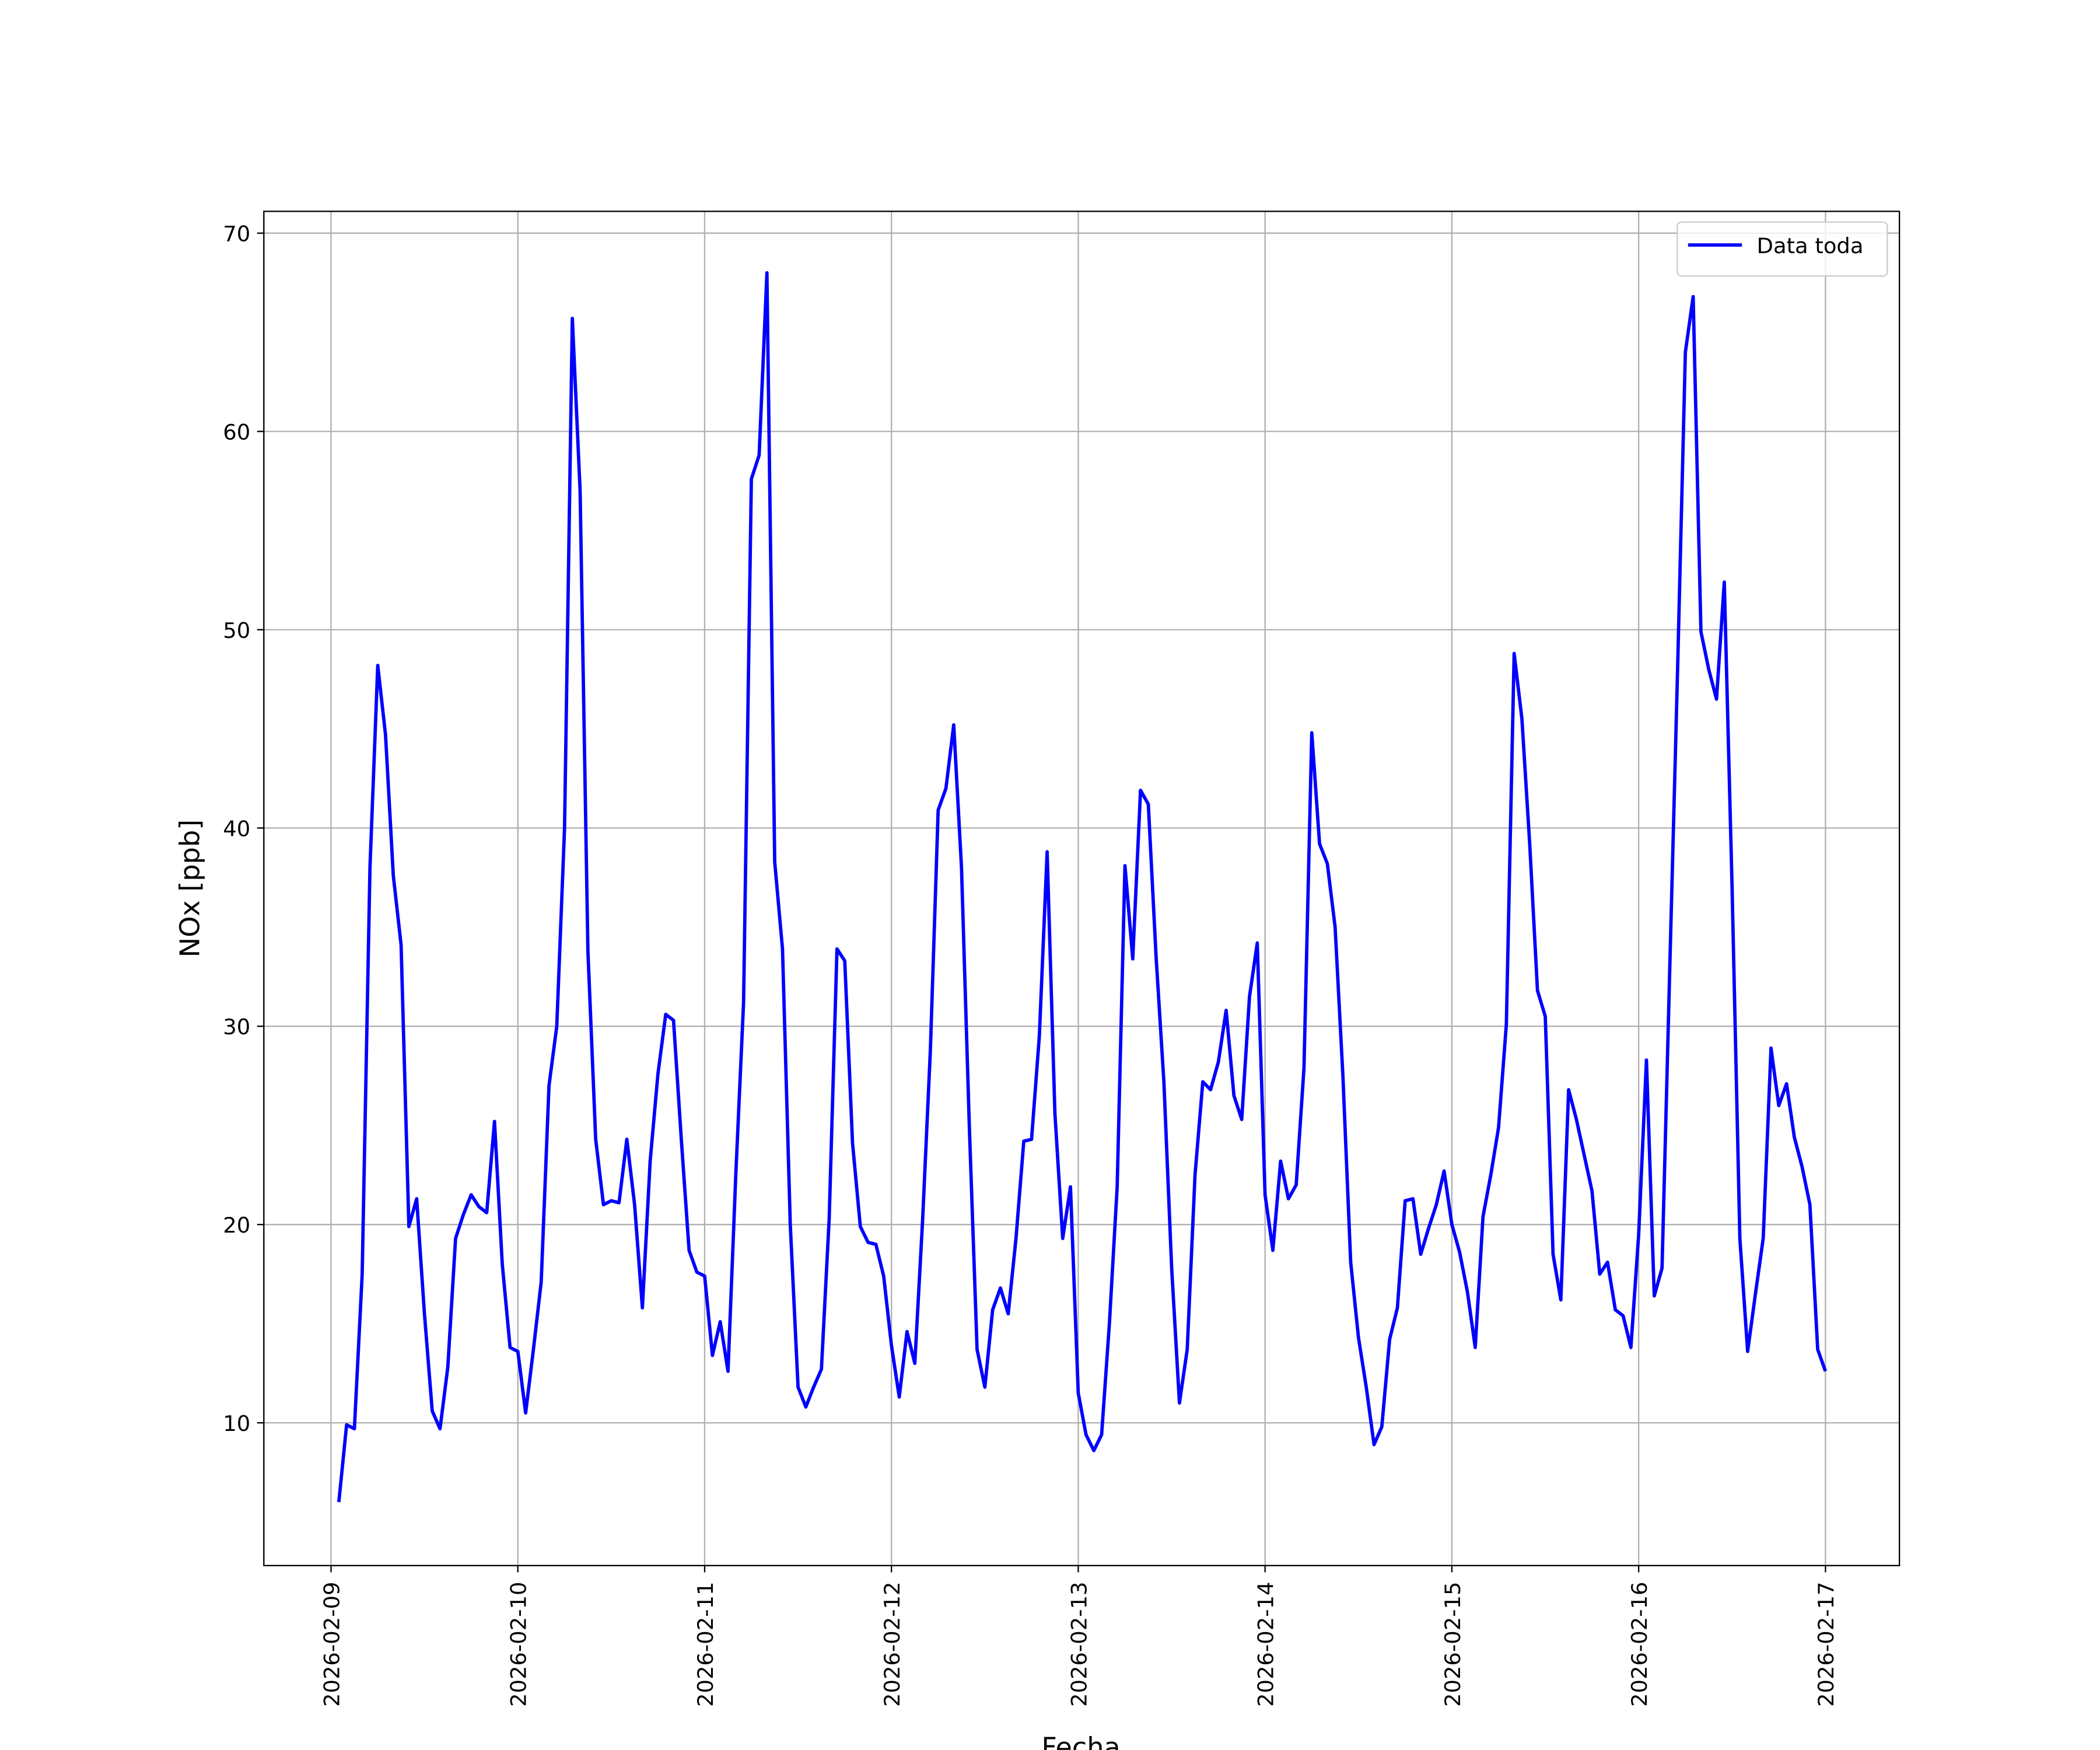 This screenshot has width=2100, height=1750. Describe the element at coordinates (1826, 1644) in the screenshot. I see `x-tick-label: 2026-02-17` at that location.